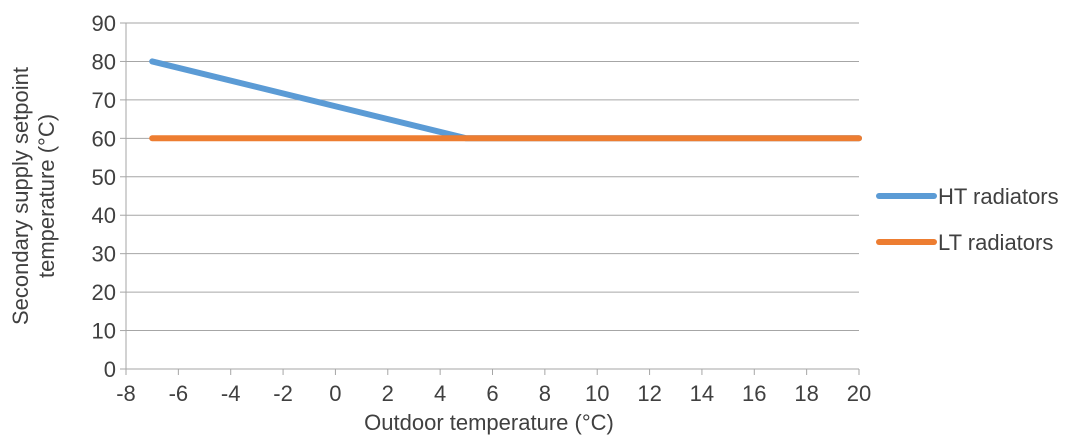 Image resolution: width=1086 pixels, height=435 pixels. I want to click on y-tick-label: 80, so click(104, 61).